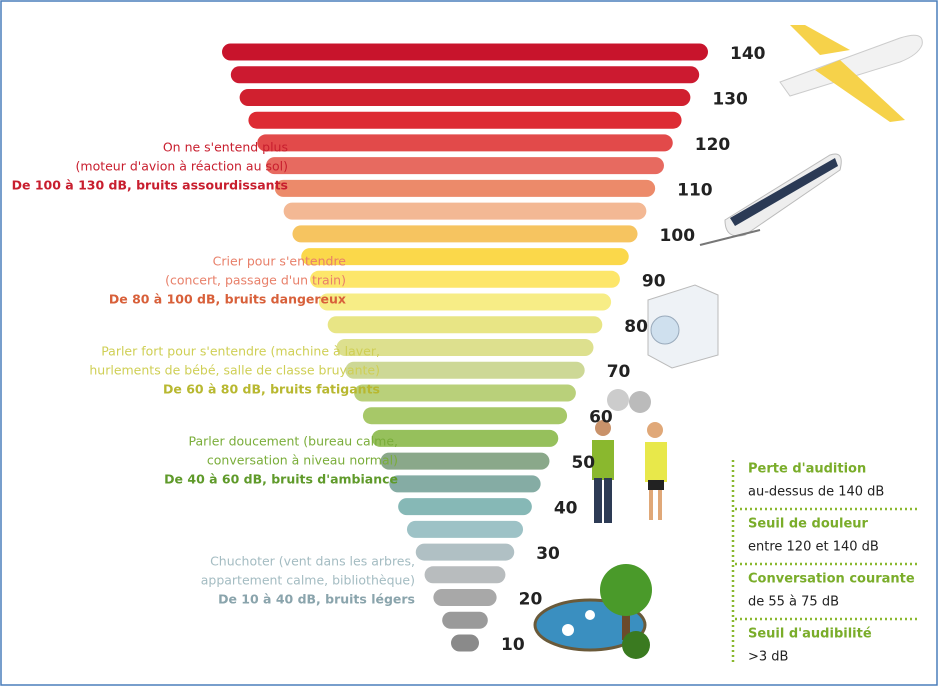  I want to click on scale-label: 20, so click(531, 600).